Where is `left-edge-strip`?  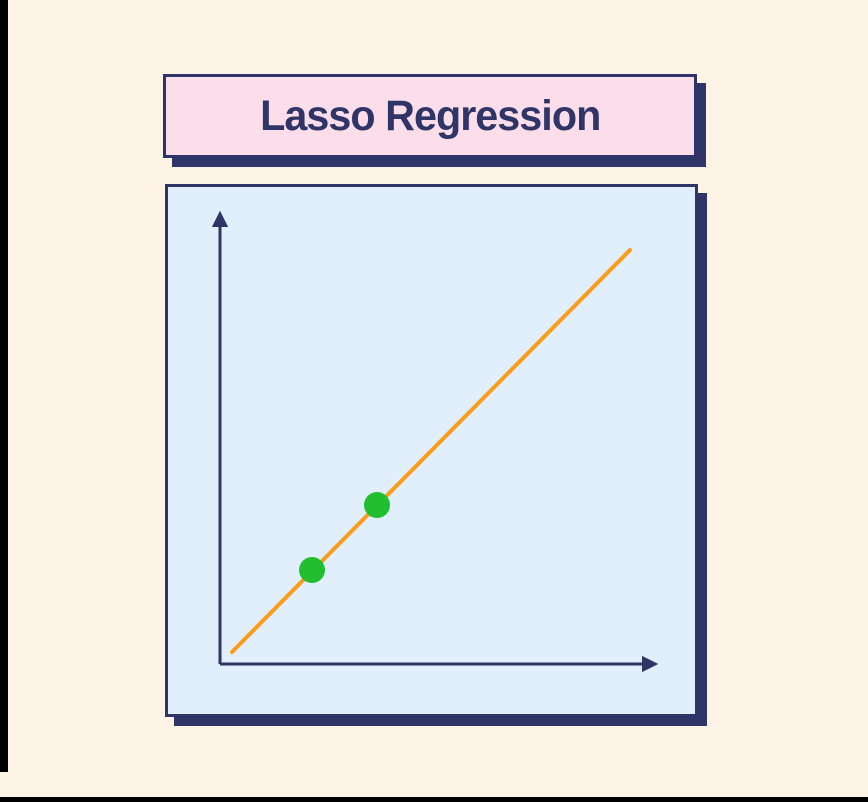 left-edge-strip is located at coordinates (4, 386).